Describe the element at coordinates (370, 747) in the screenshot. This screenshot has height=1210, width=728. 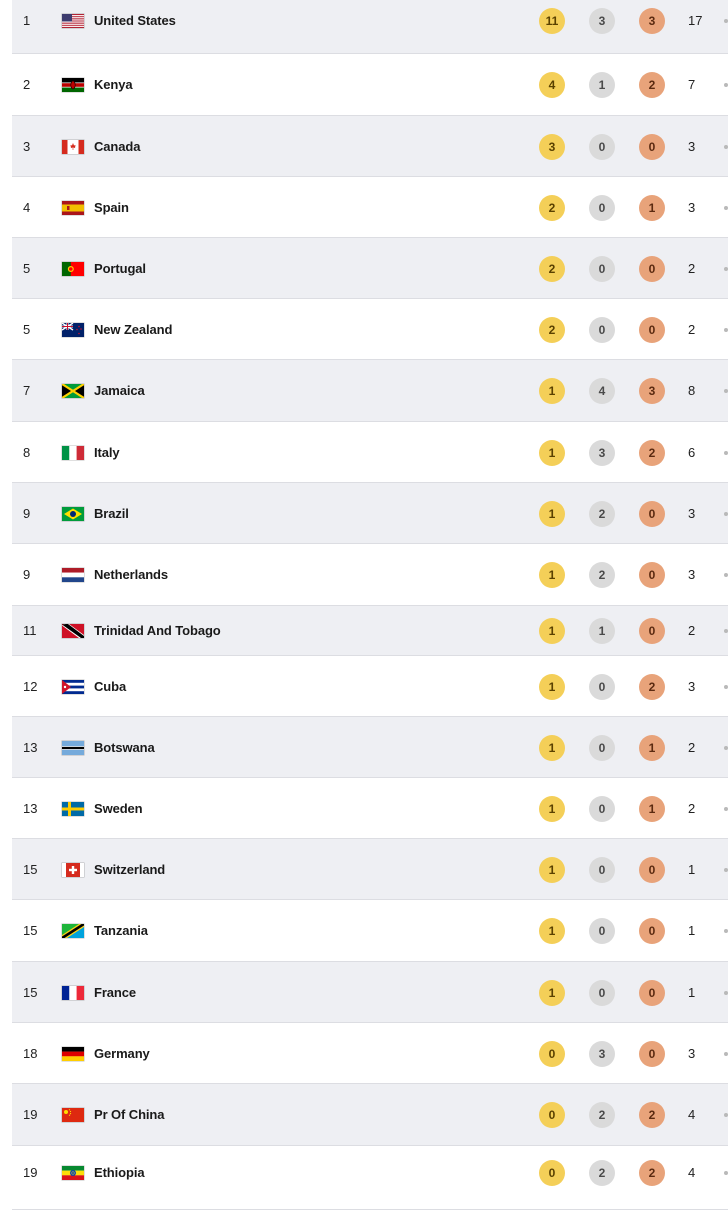
I see `table-row: 13 Botswana 1 0 1 2` at that location.